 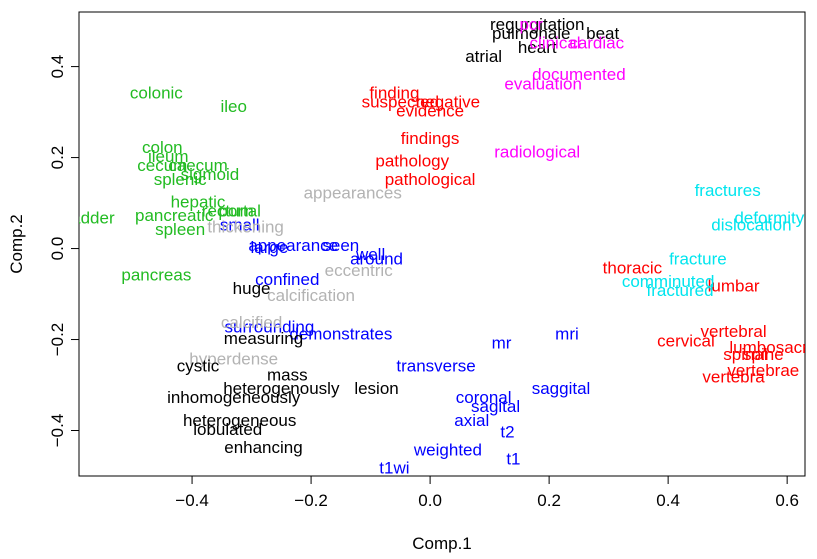 I want to click on point-label-pancreas: pancreas, so click(x=156, y=274).